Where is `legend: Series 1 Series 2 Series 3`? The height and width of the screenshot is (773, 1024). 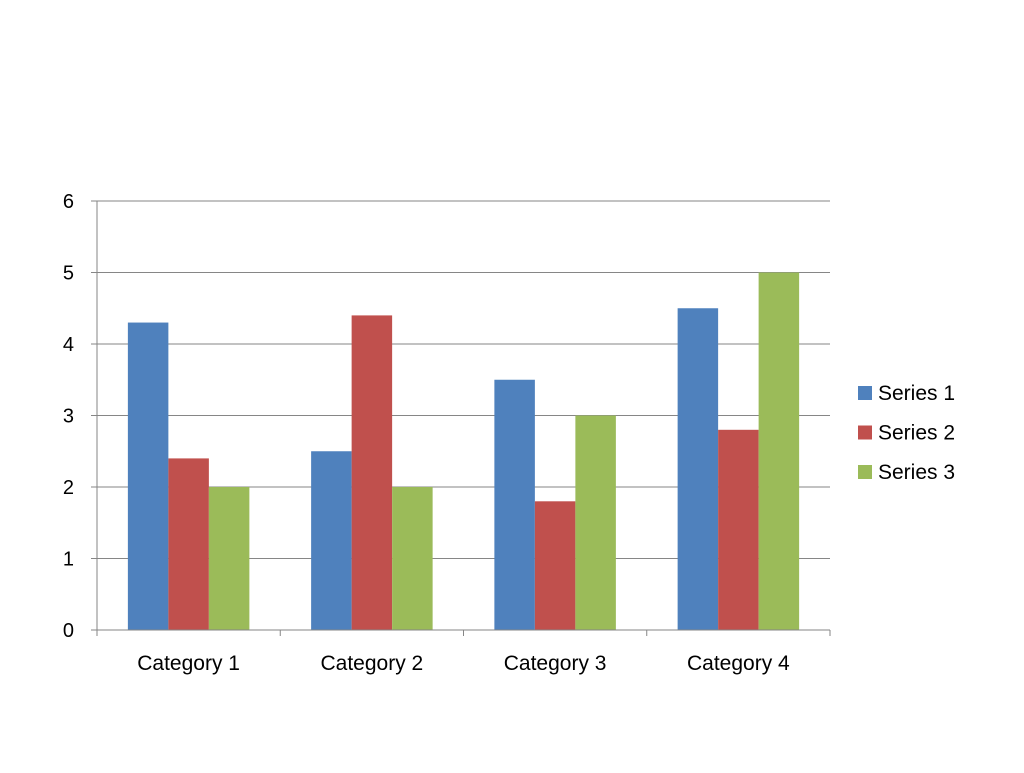 legend: Series 1 Series 2 Series 3 is located at coordinates (906, 433).